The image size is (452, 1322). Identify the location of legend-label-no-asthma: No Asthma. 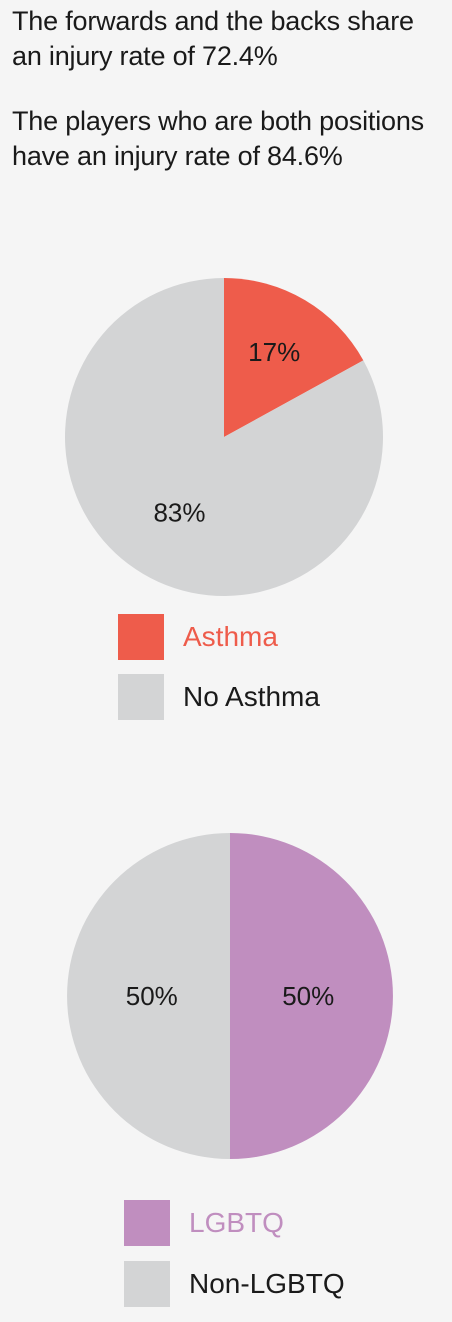
(251, 696).